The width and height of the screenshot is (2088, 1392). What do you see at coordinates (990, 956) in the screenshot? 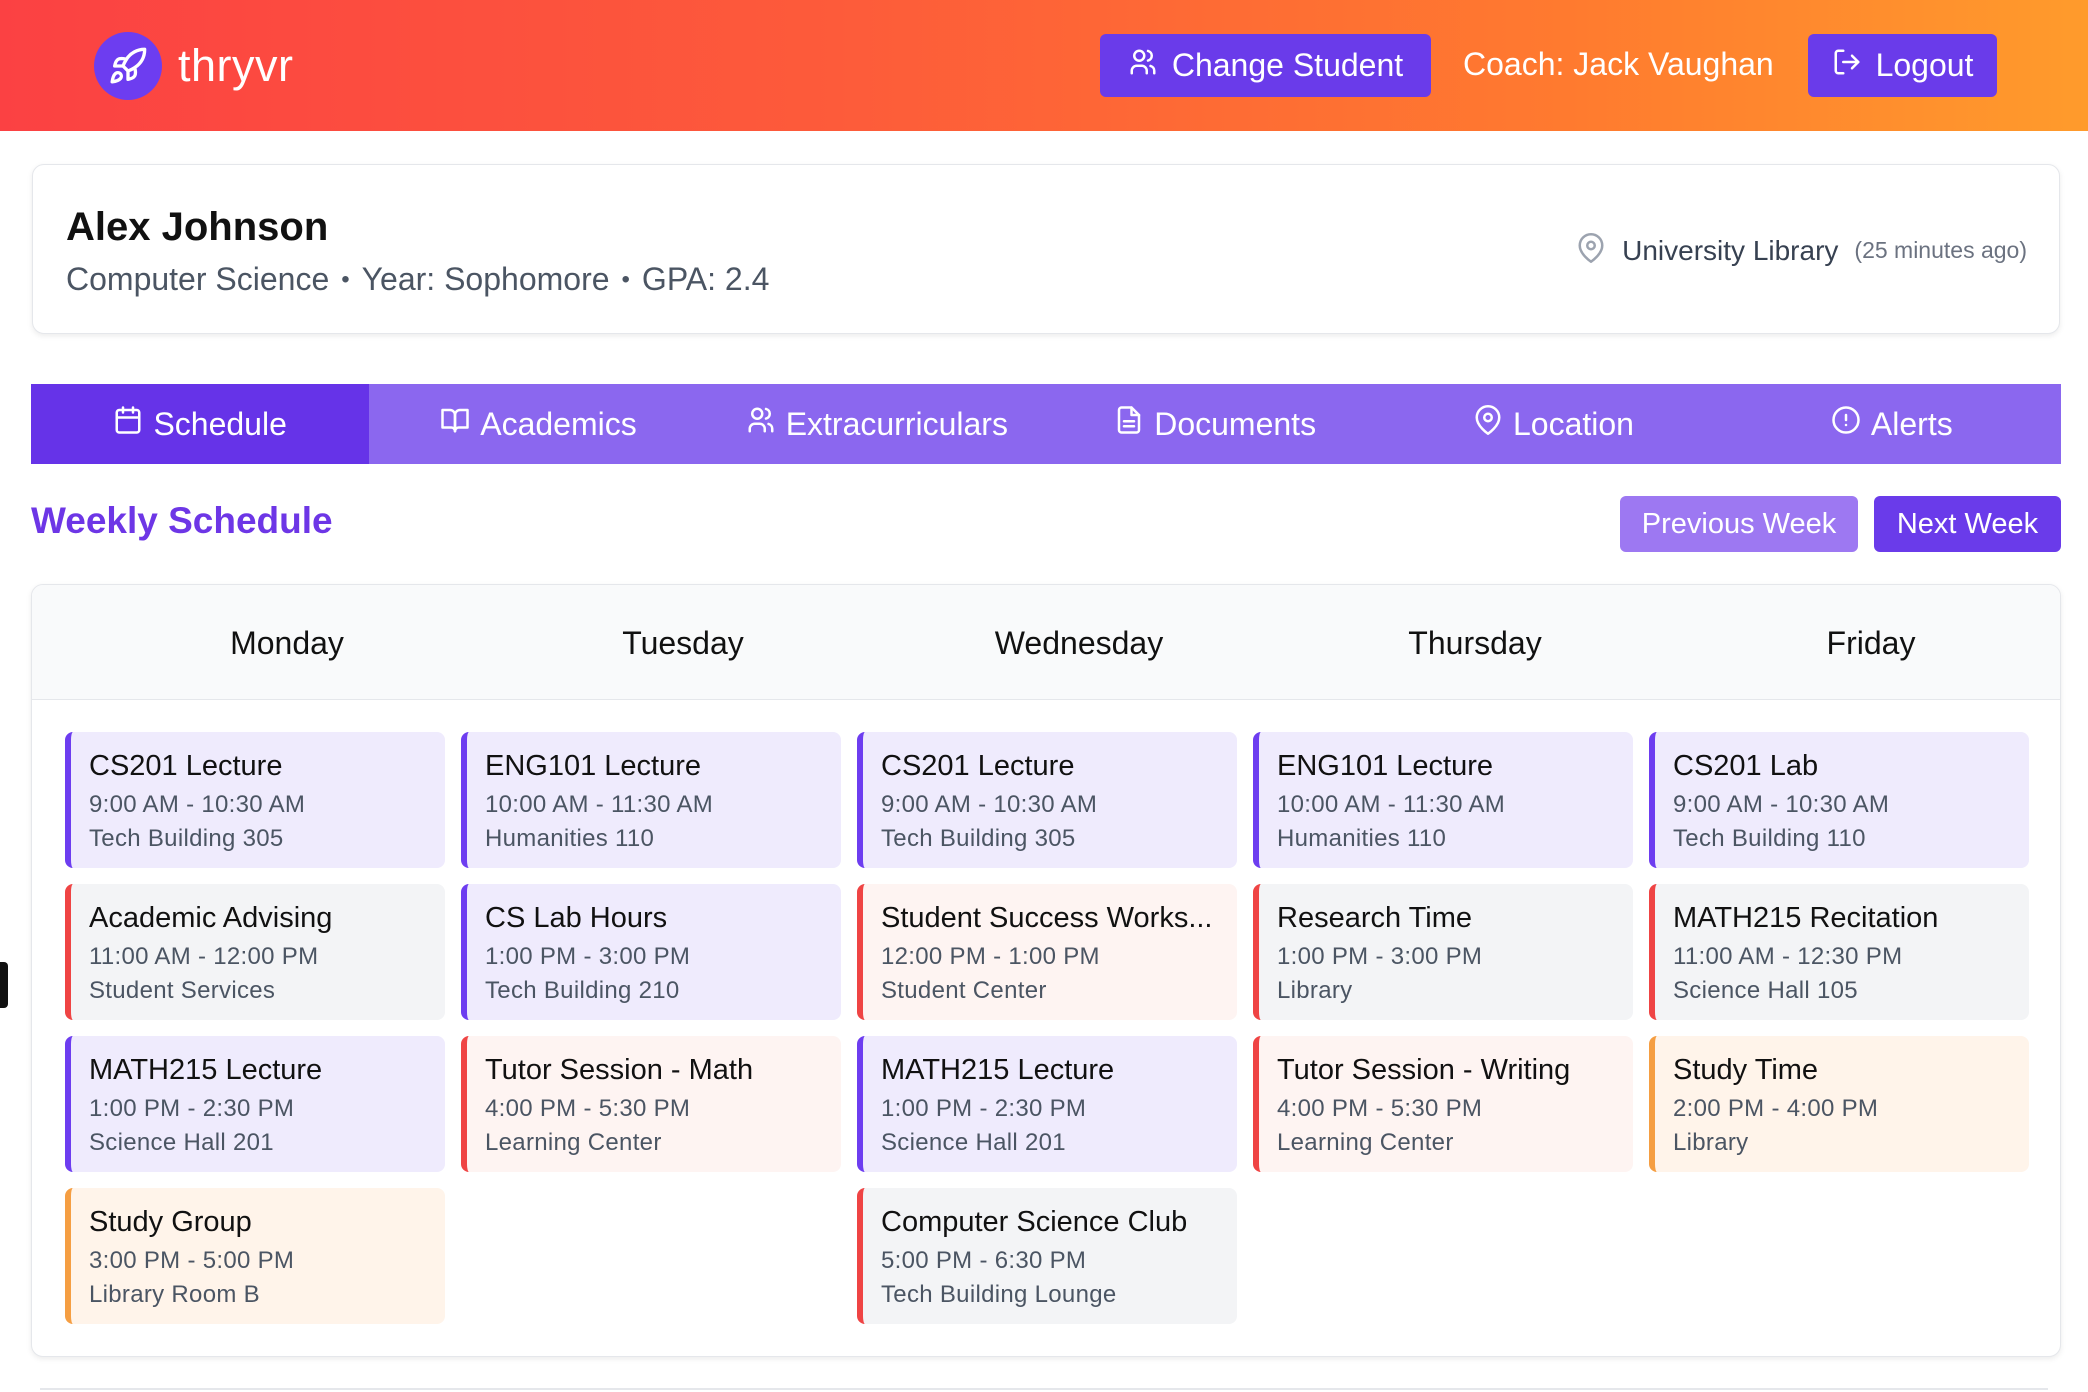
I see `event-time: 12:00 PM - 1:00 PM` at bounding box center [990, 956].